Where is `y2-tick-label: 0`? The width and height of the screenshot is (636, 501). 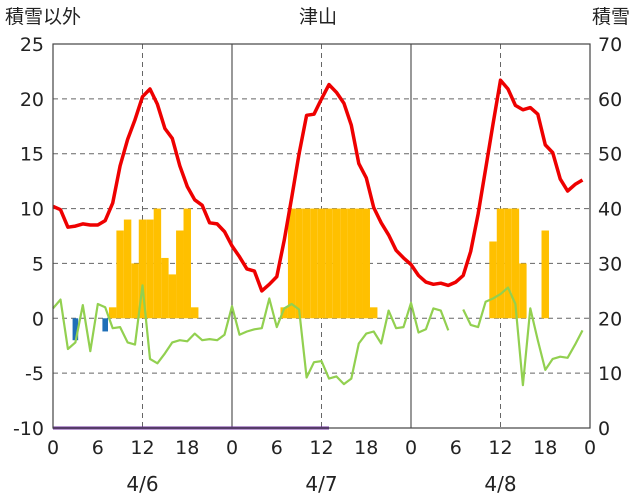
y2-tick-label: 0 is located at coordinates (604, 429).